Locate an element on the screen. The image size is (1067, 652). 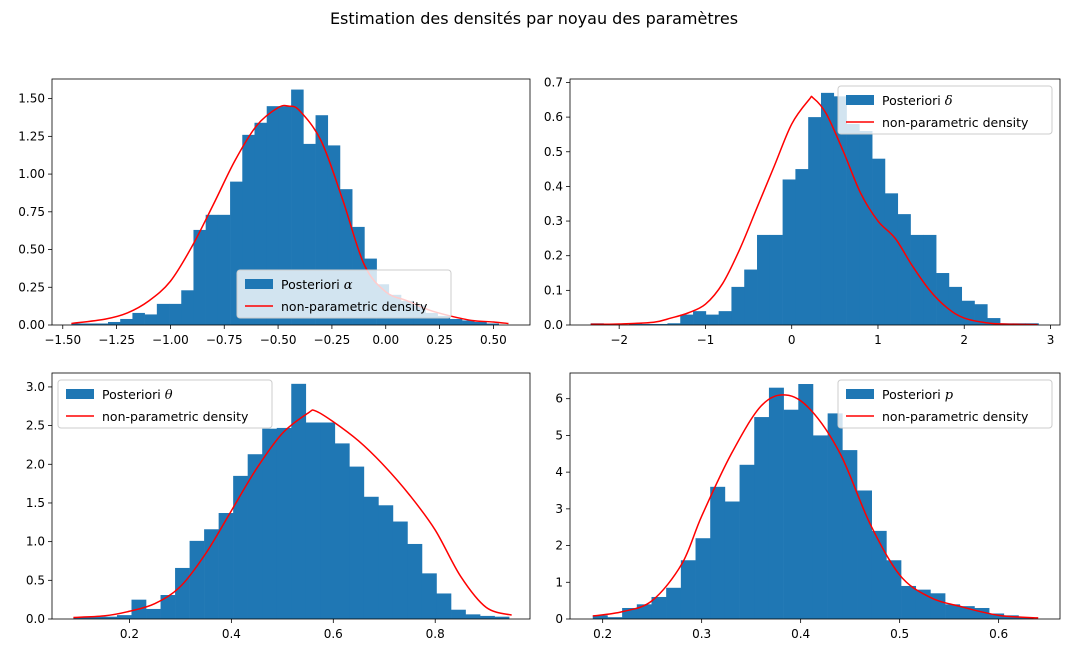
y-tick-label: 0.1 is located at coordinates (553, 290).